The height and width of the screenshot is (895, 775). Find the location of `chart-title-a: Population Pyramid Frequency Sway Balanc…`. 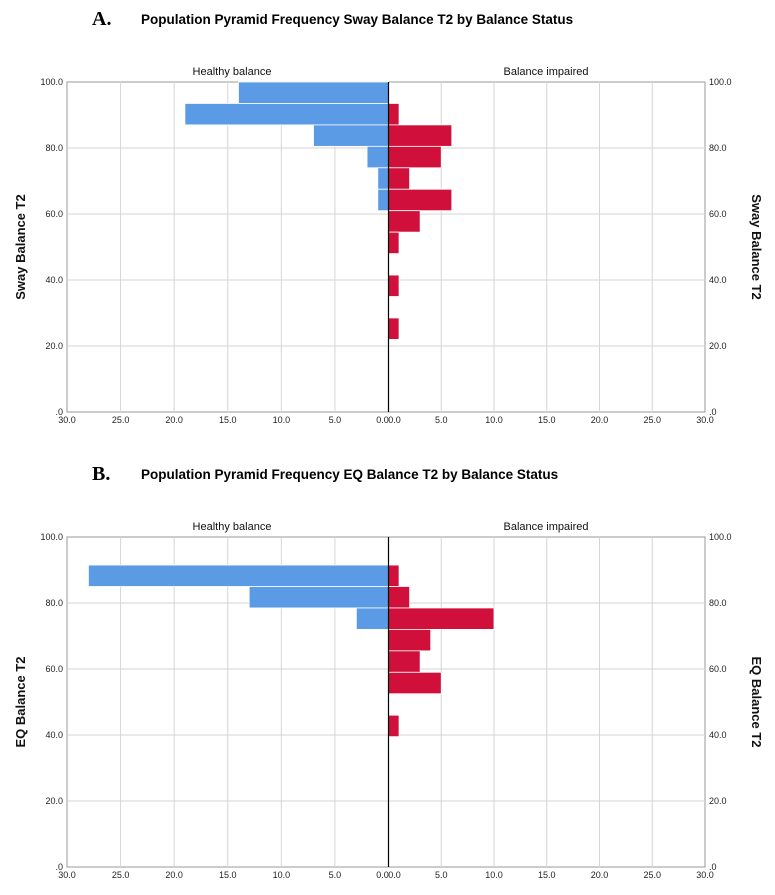

chart-title-a: Population Pyramid Frequency Sway Balanc… is located at coordinates (357, 19).